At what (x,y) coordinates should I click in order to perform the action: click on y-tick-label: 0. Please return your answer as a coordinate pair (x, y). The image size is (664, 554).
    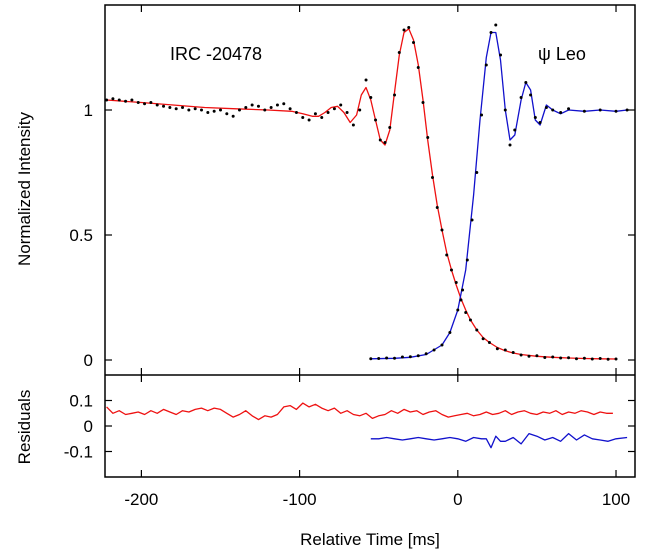
    Looking at the image, I should click on (88, 426).